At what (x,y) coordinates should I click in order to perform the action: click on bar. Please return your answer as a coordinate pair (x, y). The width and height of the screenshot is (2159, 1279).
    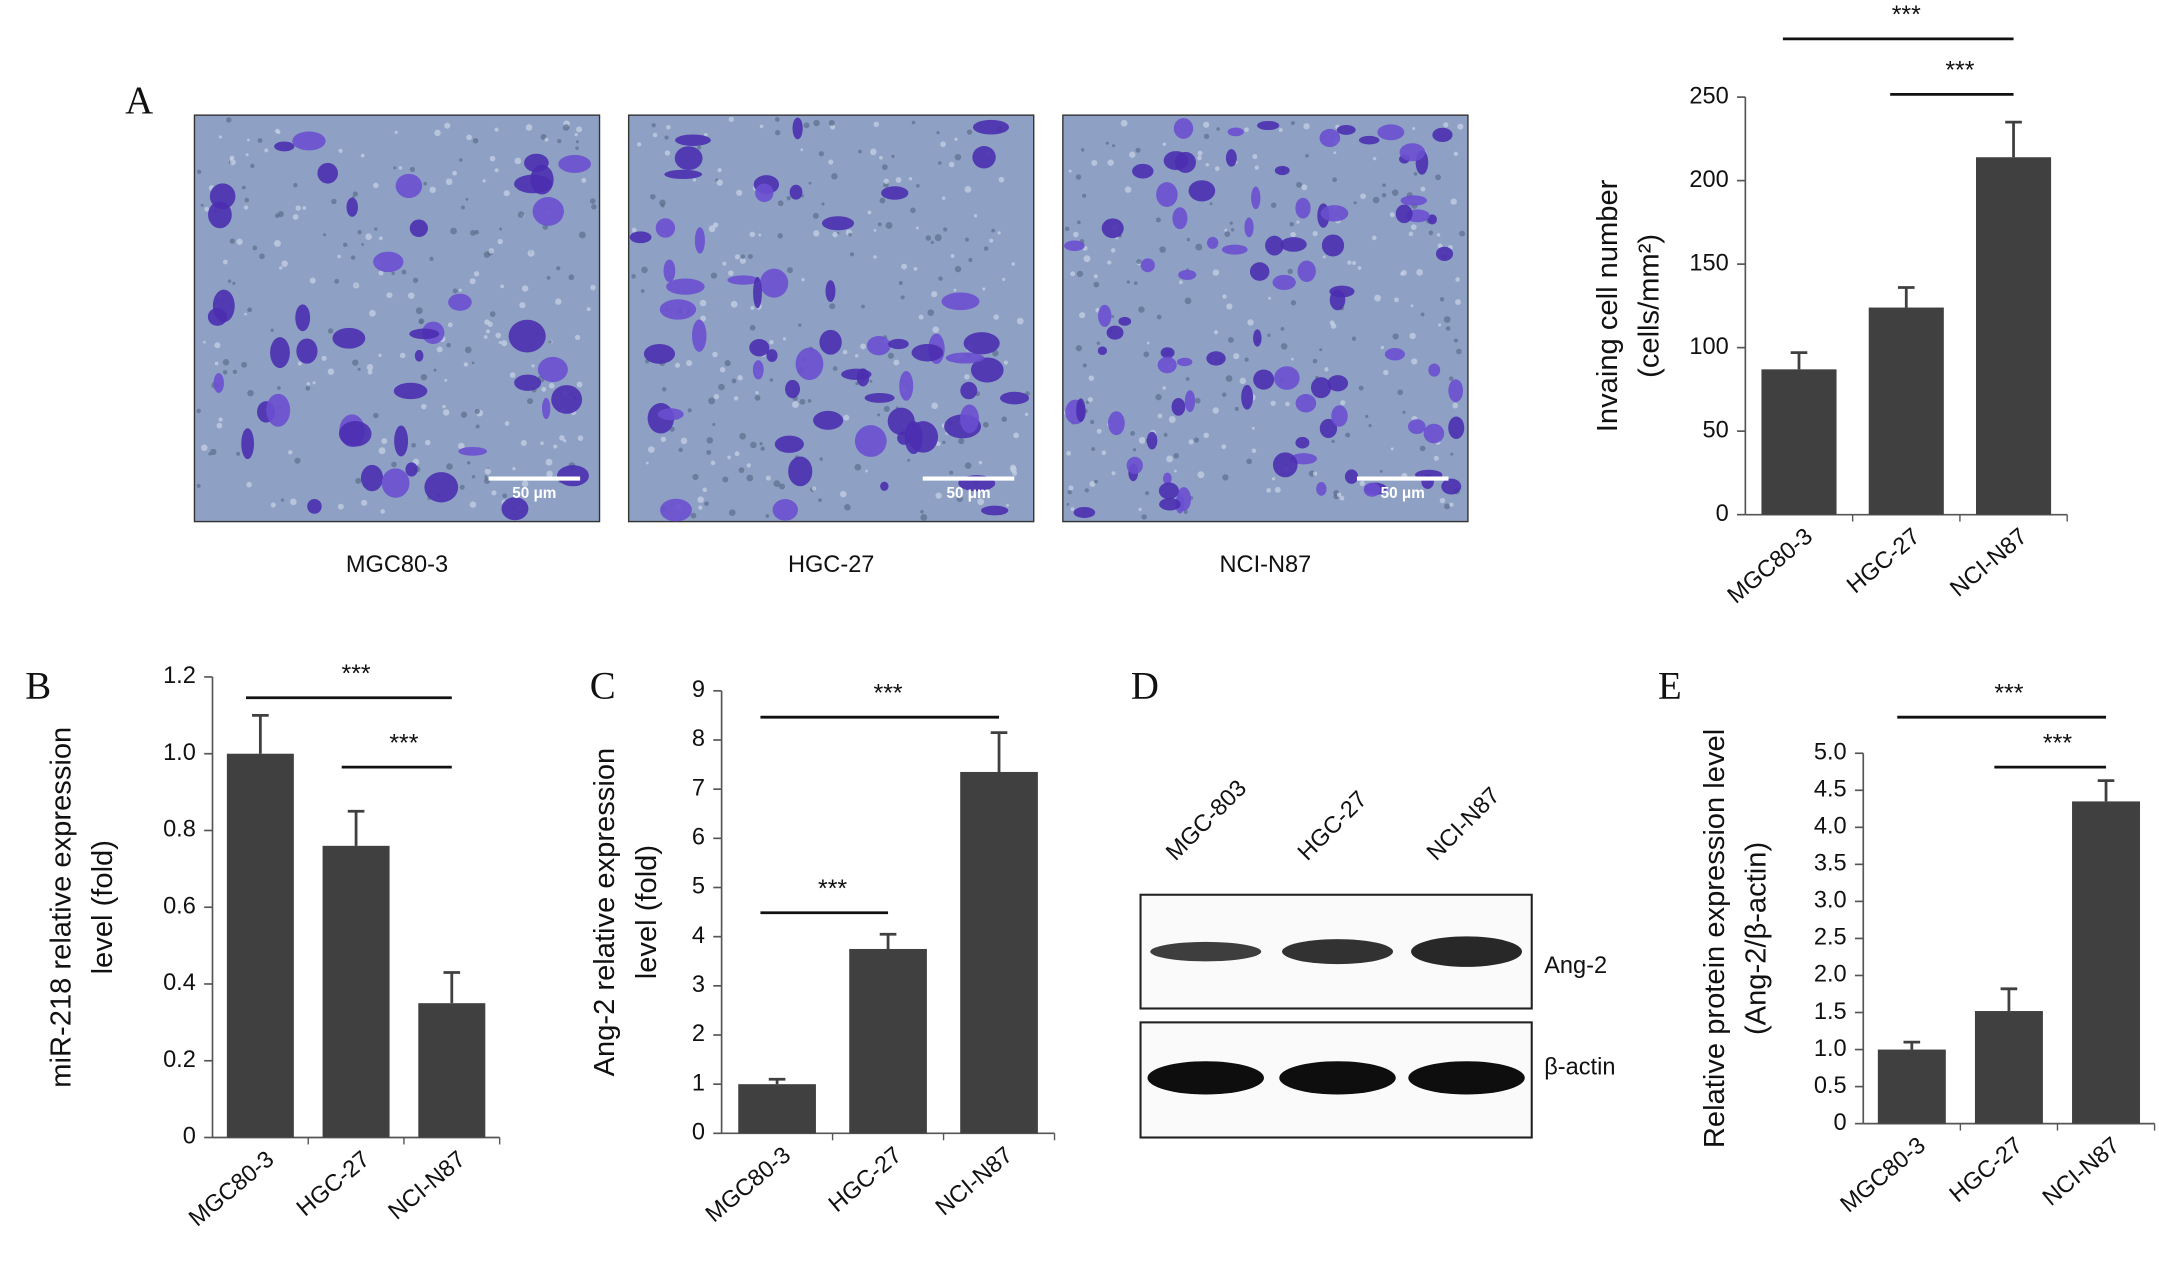
    Looking at the image, I should click on (1911, 1086).